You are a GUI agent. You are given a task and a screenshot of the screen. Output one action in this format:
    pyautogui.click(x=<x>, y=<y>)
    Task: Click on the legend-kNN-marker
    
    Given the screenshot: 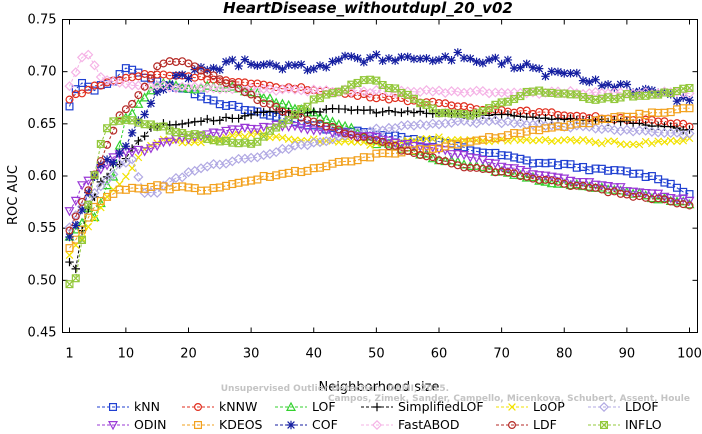 What is the action you would take?
    pyautogui.click(x=112, y=407)
    